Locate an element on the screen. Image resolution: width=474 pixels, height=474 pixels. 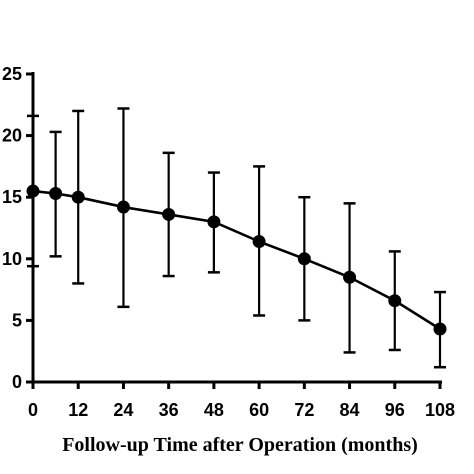
y-tick-label: 15 is located at coordinates (12, 197).